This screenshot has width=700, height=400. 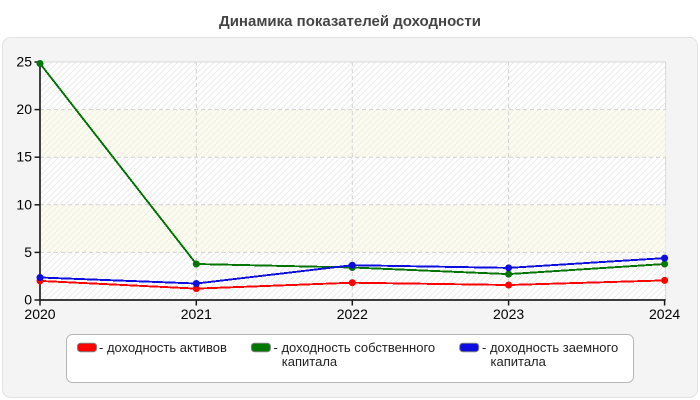 I want to click on svg-text: 15, so click(x=24, y=157).